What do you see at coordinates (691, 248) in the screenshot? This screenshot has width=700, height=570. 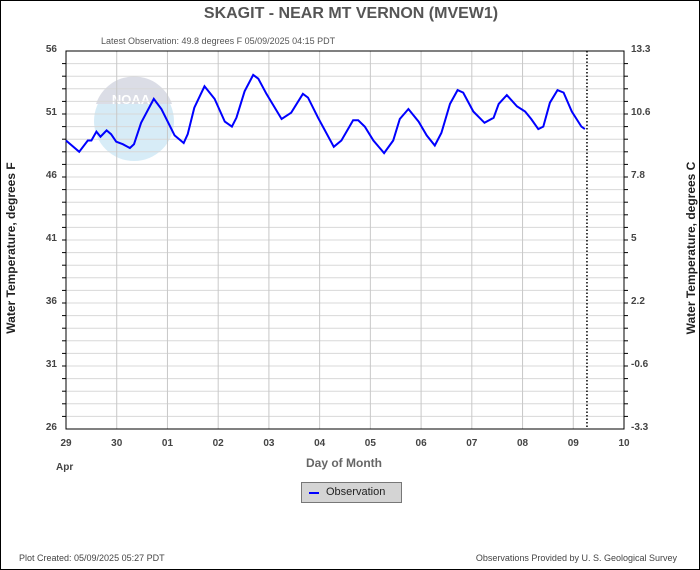 I see `y-axis-label-right: Water Temperature, degrees C` at bounding box center [691, 248].